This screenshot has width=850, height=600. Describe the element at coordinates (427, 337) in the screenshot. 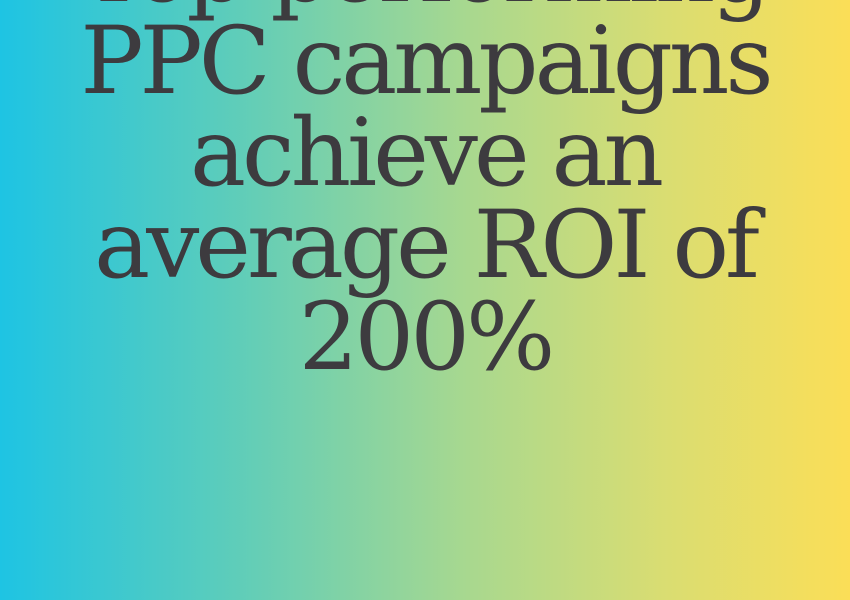

I see `headline-line-5: 200%` at that location.